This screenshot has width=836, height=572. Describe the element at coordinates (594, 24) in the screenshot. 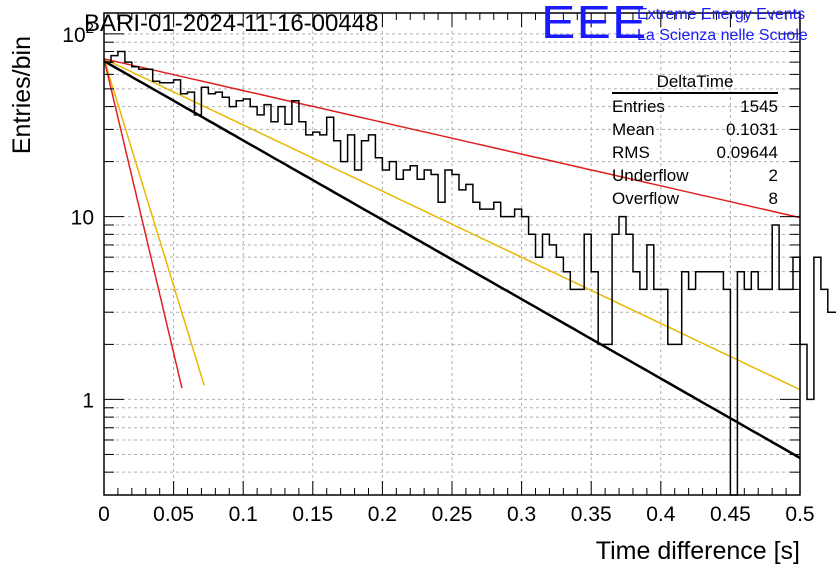

I see `eee-logo: EEE` at that location.